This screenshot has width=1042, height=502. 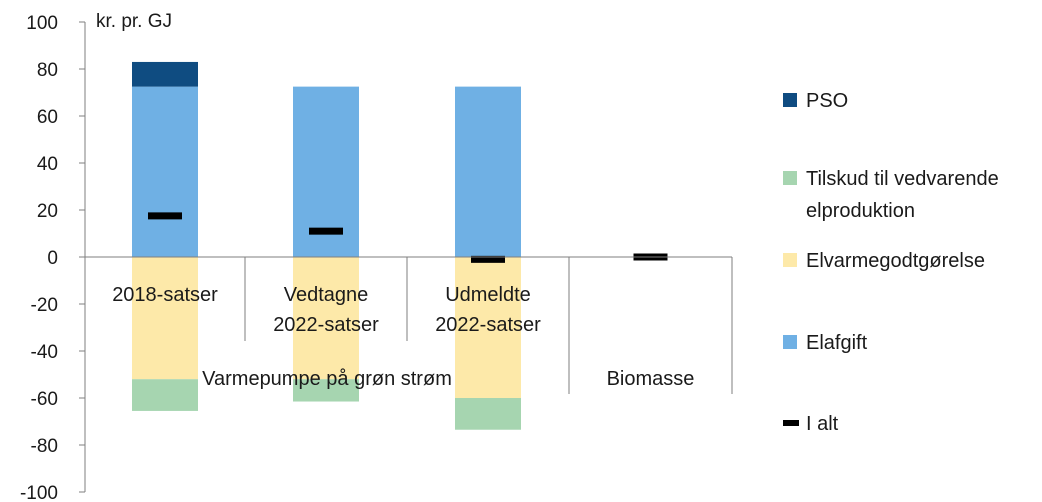 I want to click on category-label: Vedtagne, so click(x=326, y=295).